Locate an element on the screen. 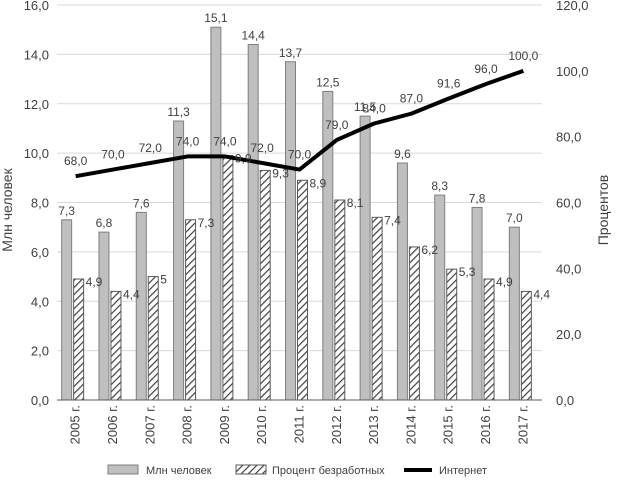  bar-mln-people-label: 7,0 is located at coordinates (514, 218).